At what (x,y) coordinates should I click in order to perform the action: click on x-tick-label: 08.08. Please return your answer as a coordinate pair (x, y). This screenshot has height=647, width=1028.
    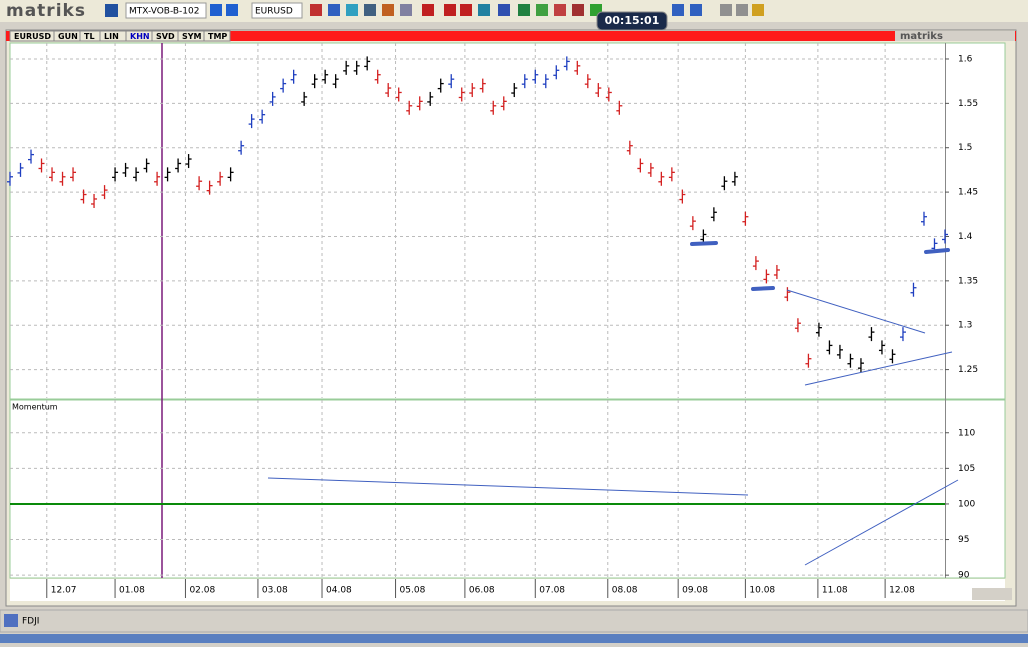
    Looking at the image, I should click on (625, 591).